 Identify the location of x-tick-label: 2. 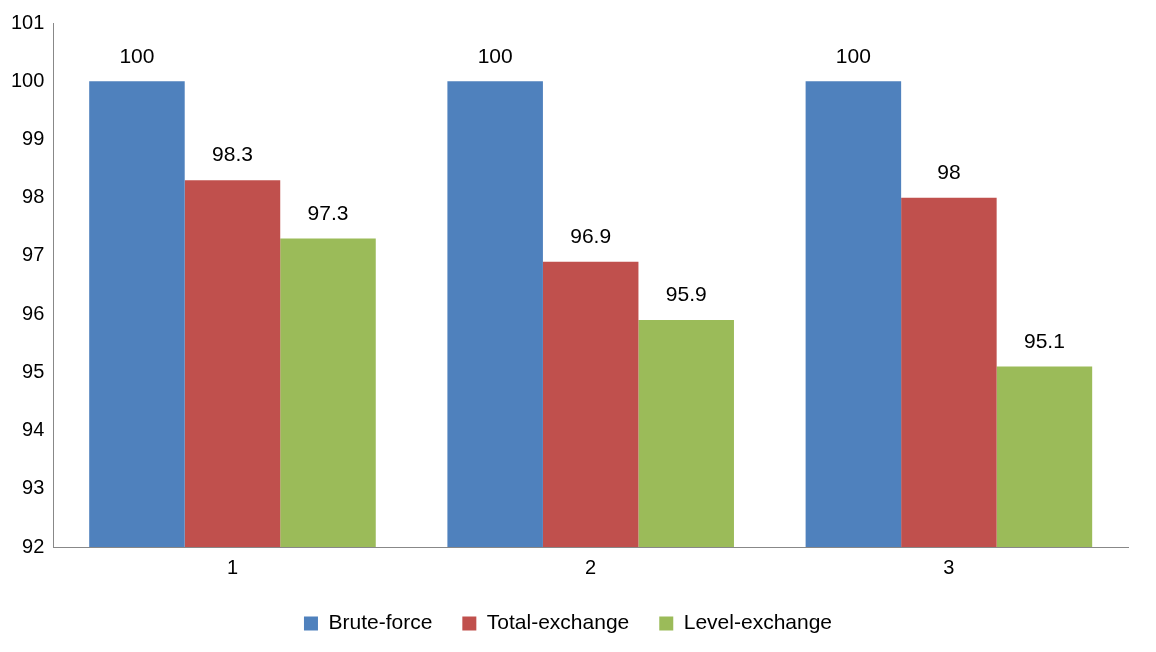
(591, 566).